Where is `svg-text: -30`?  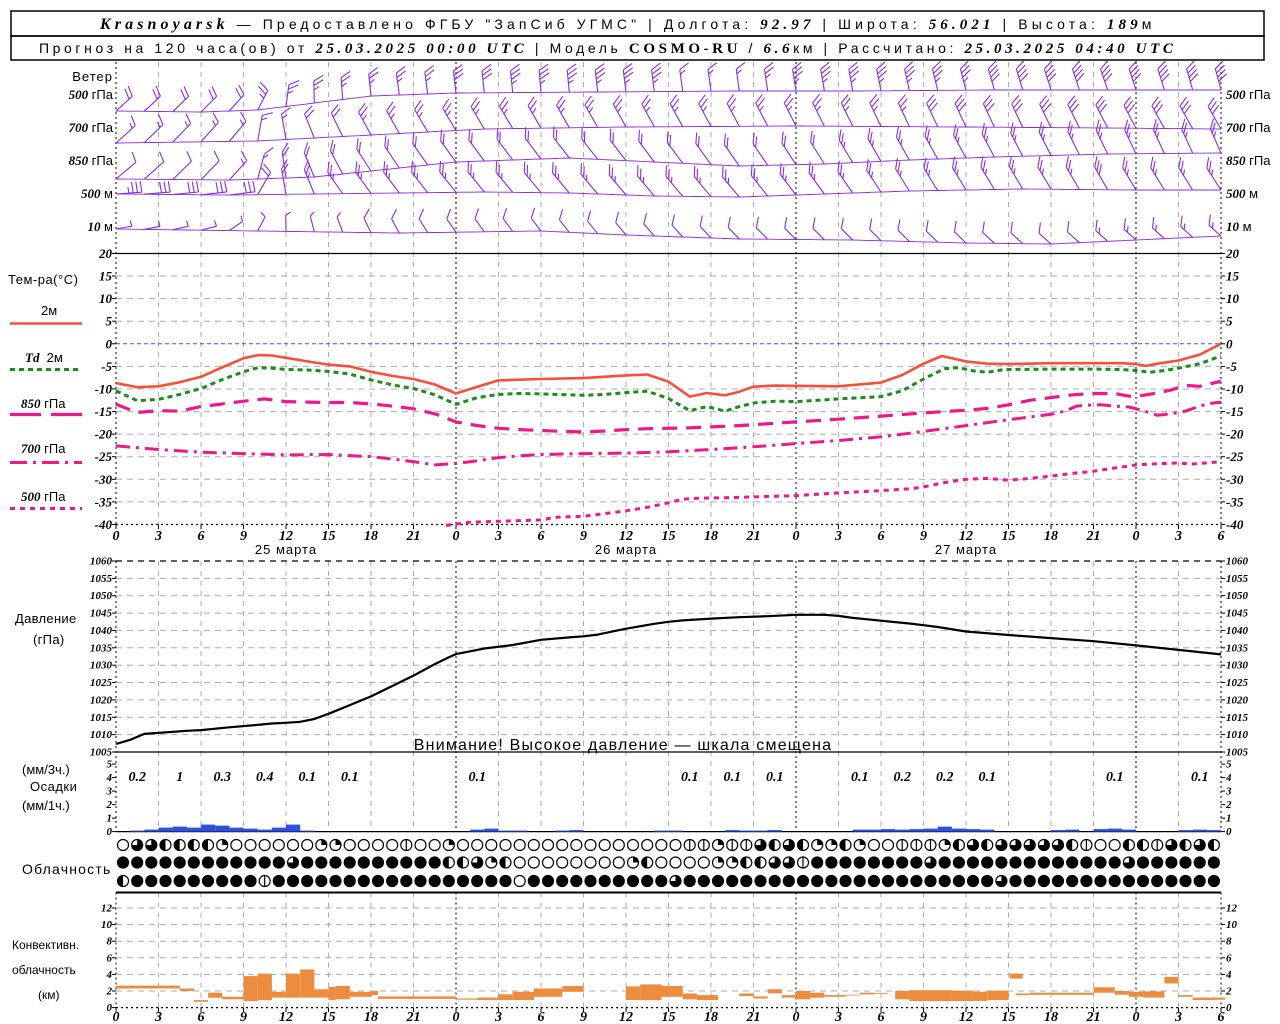
svg-text: -30 is located at coordinates (104, 479).